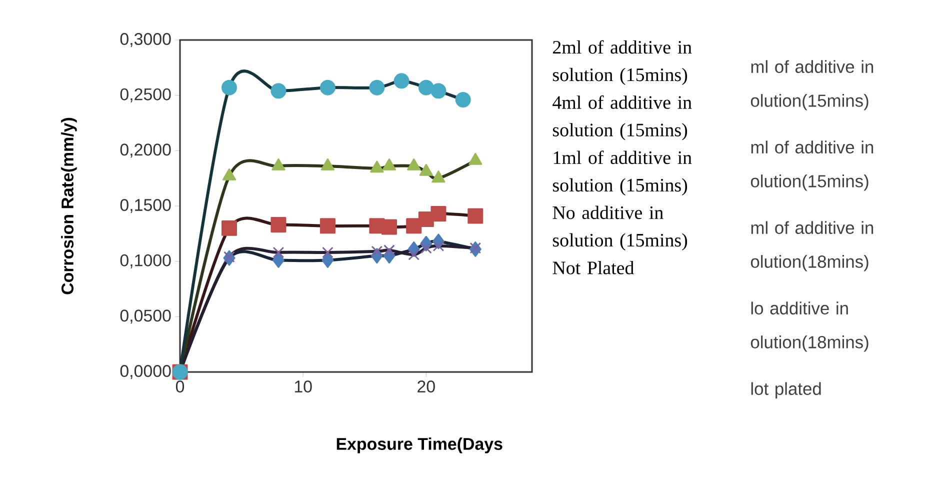 This screenshot has width=943, height=490. I want to click on text: ml of additive in olution(18mins), so click(812, 246).